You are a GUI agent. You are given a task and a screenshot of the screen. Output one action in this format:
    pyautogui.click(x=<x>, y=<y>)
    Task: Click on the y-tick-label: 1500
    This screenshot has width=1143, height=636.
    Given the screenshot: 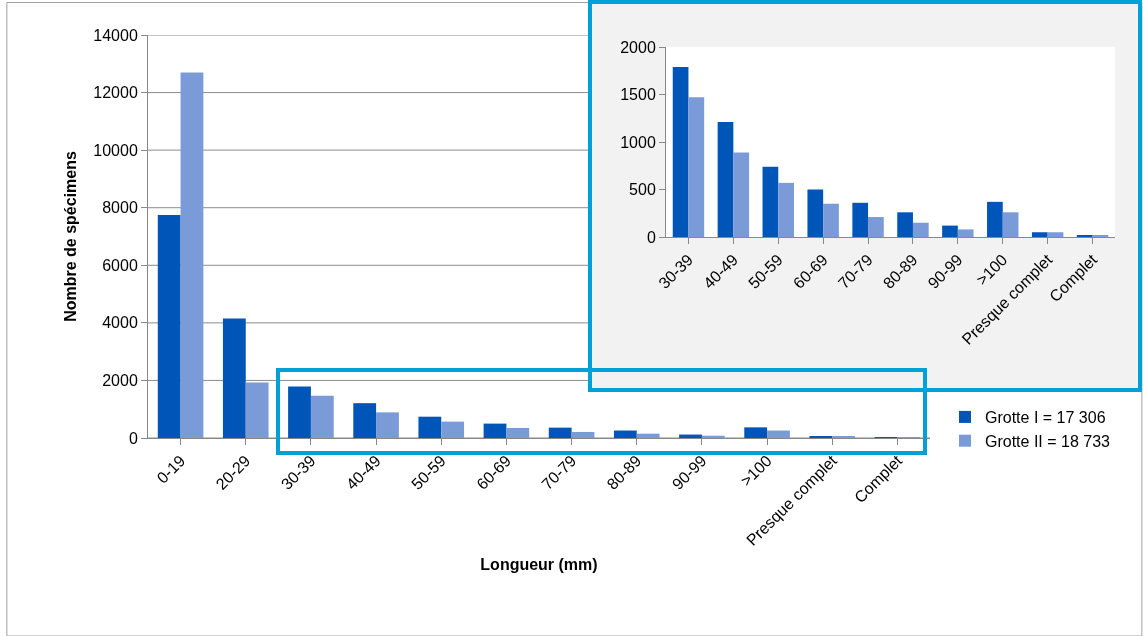 What is the action you would take?
    pyautogui.click(x=638, y=95)
    